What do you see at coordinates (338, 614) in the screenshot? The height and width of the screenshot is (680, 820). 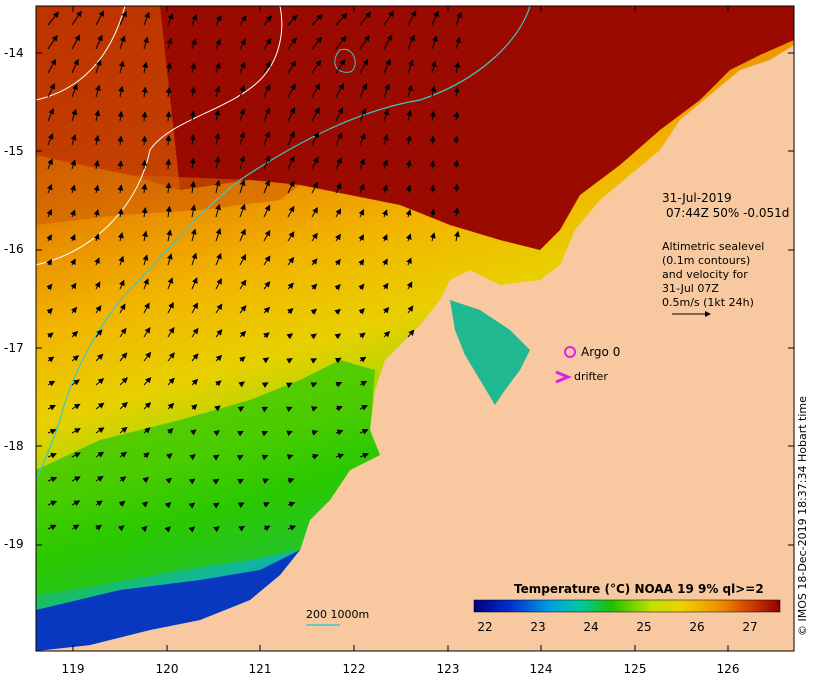 I see `depth-legend-label: 200 1000m` at bounding box center [338, 614].